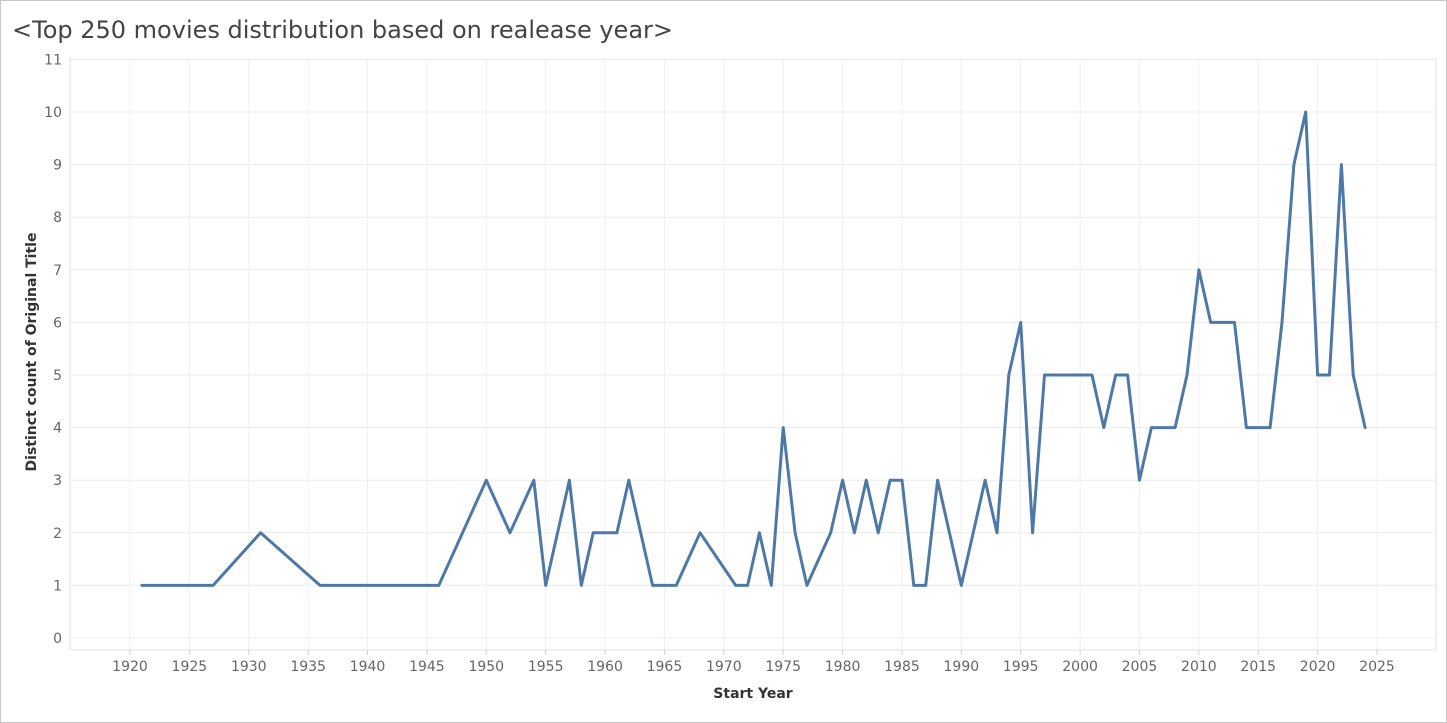 This screenshot has width=1447, height=723. I want to click on y-tick-label: 0, so click(57, 639).